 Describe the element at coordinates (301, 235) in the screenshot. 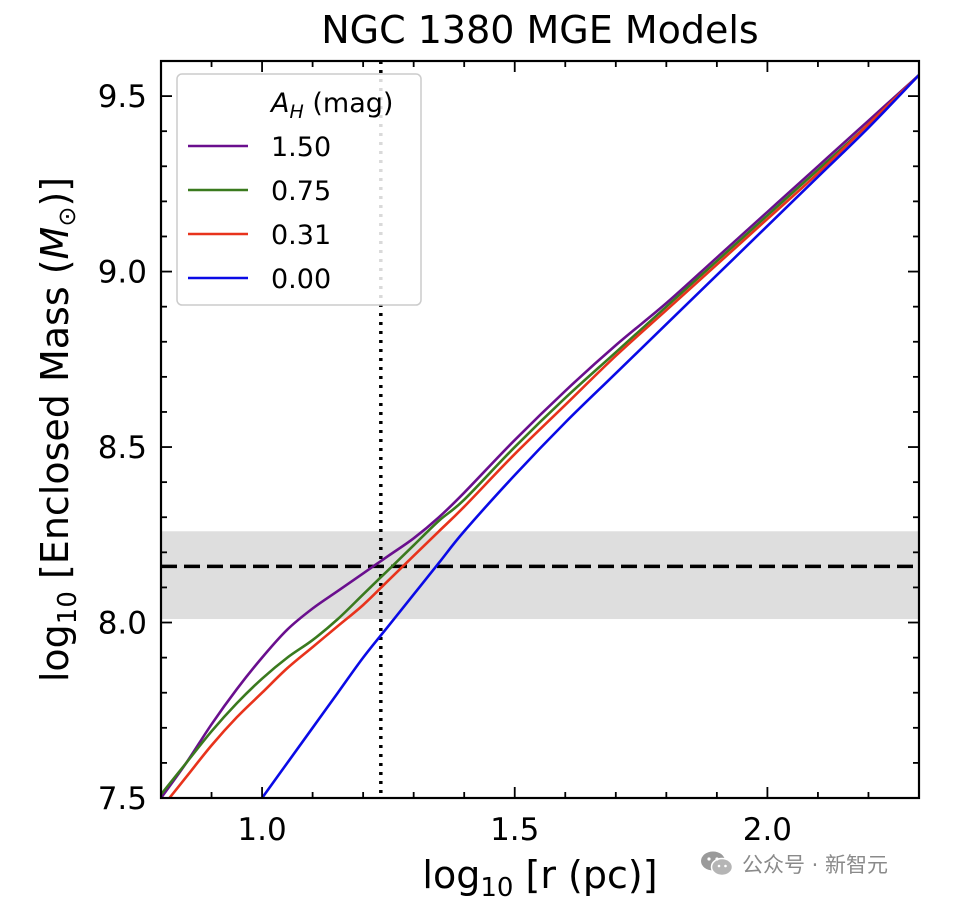

I see `legend-label-0.31: 0.31` at that location.